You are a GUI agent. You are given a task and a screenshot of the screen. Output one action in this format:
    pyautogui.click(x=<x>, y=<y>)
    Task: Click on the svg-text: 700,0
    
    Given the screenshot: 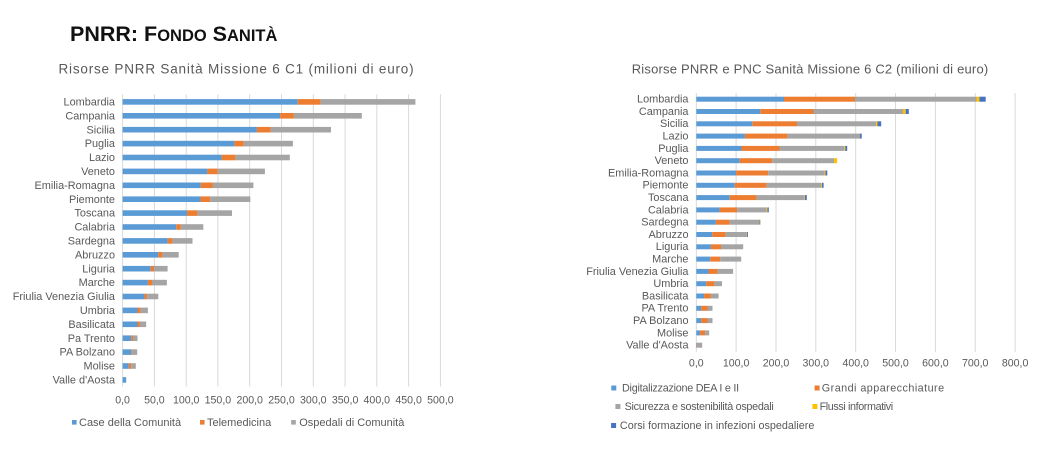 What is the action you would take?
    pyautogui.click(x=975, y=364)
    